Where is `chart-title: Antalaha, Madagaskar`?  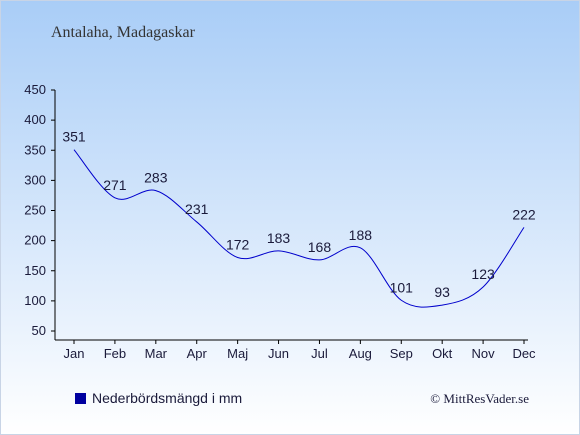
chart-title: Antalaha, Madagaskar is located at coordinates (123, 32).